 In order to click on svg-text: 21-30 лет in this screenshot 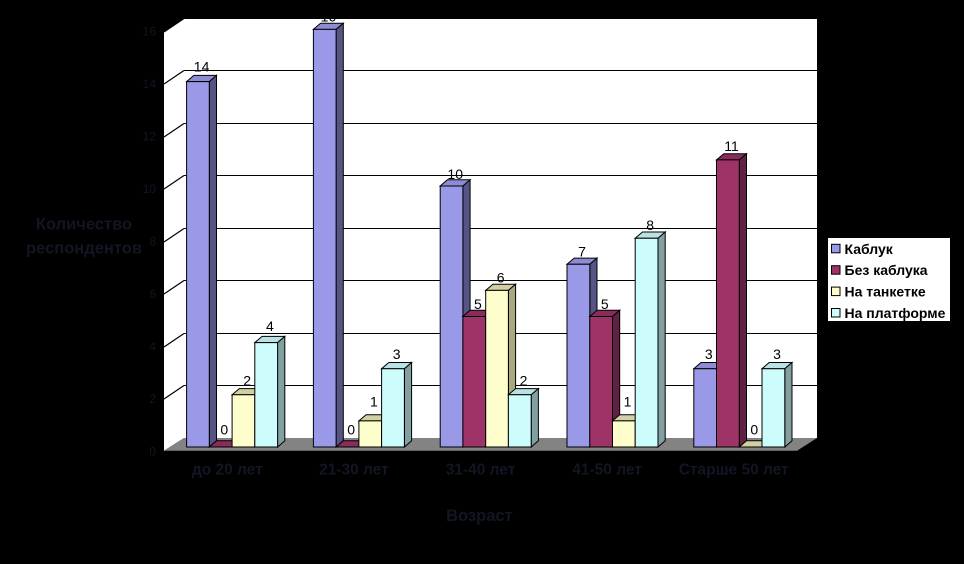, I will do `click(354, 470)`.